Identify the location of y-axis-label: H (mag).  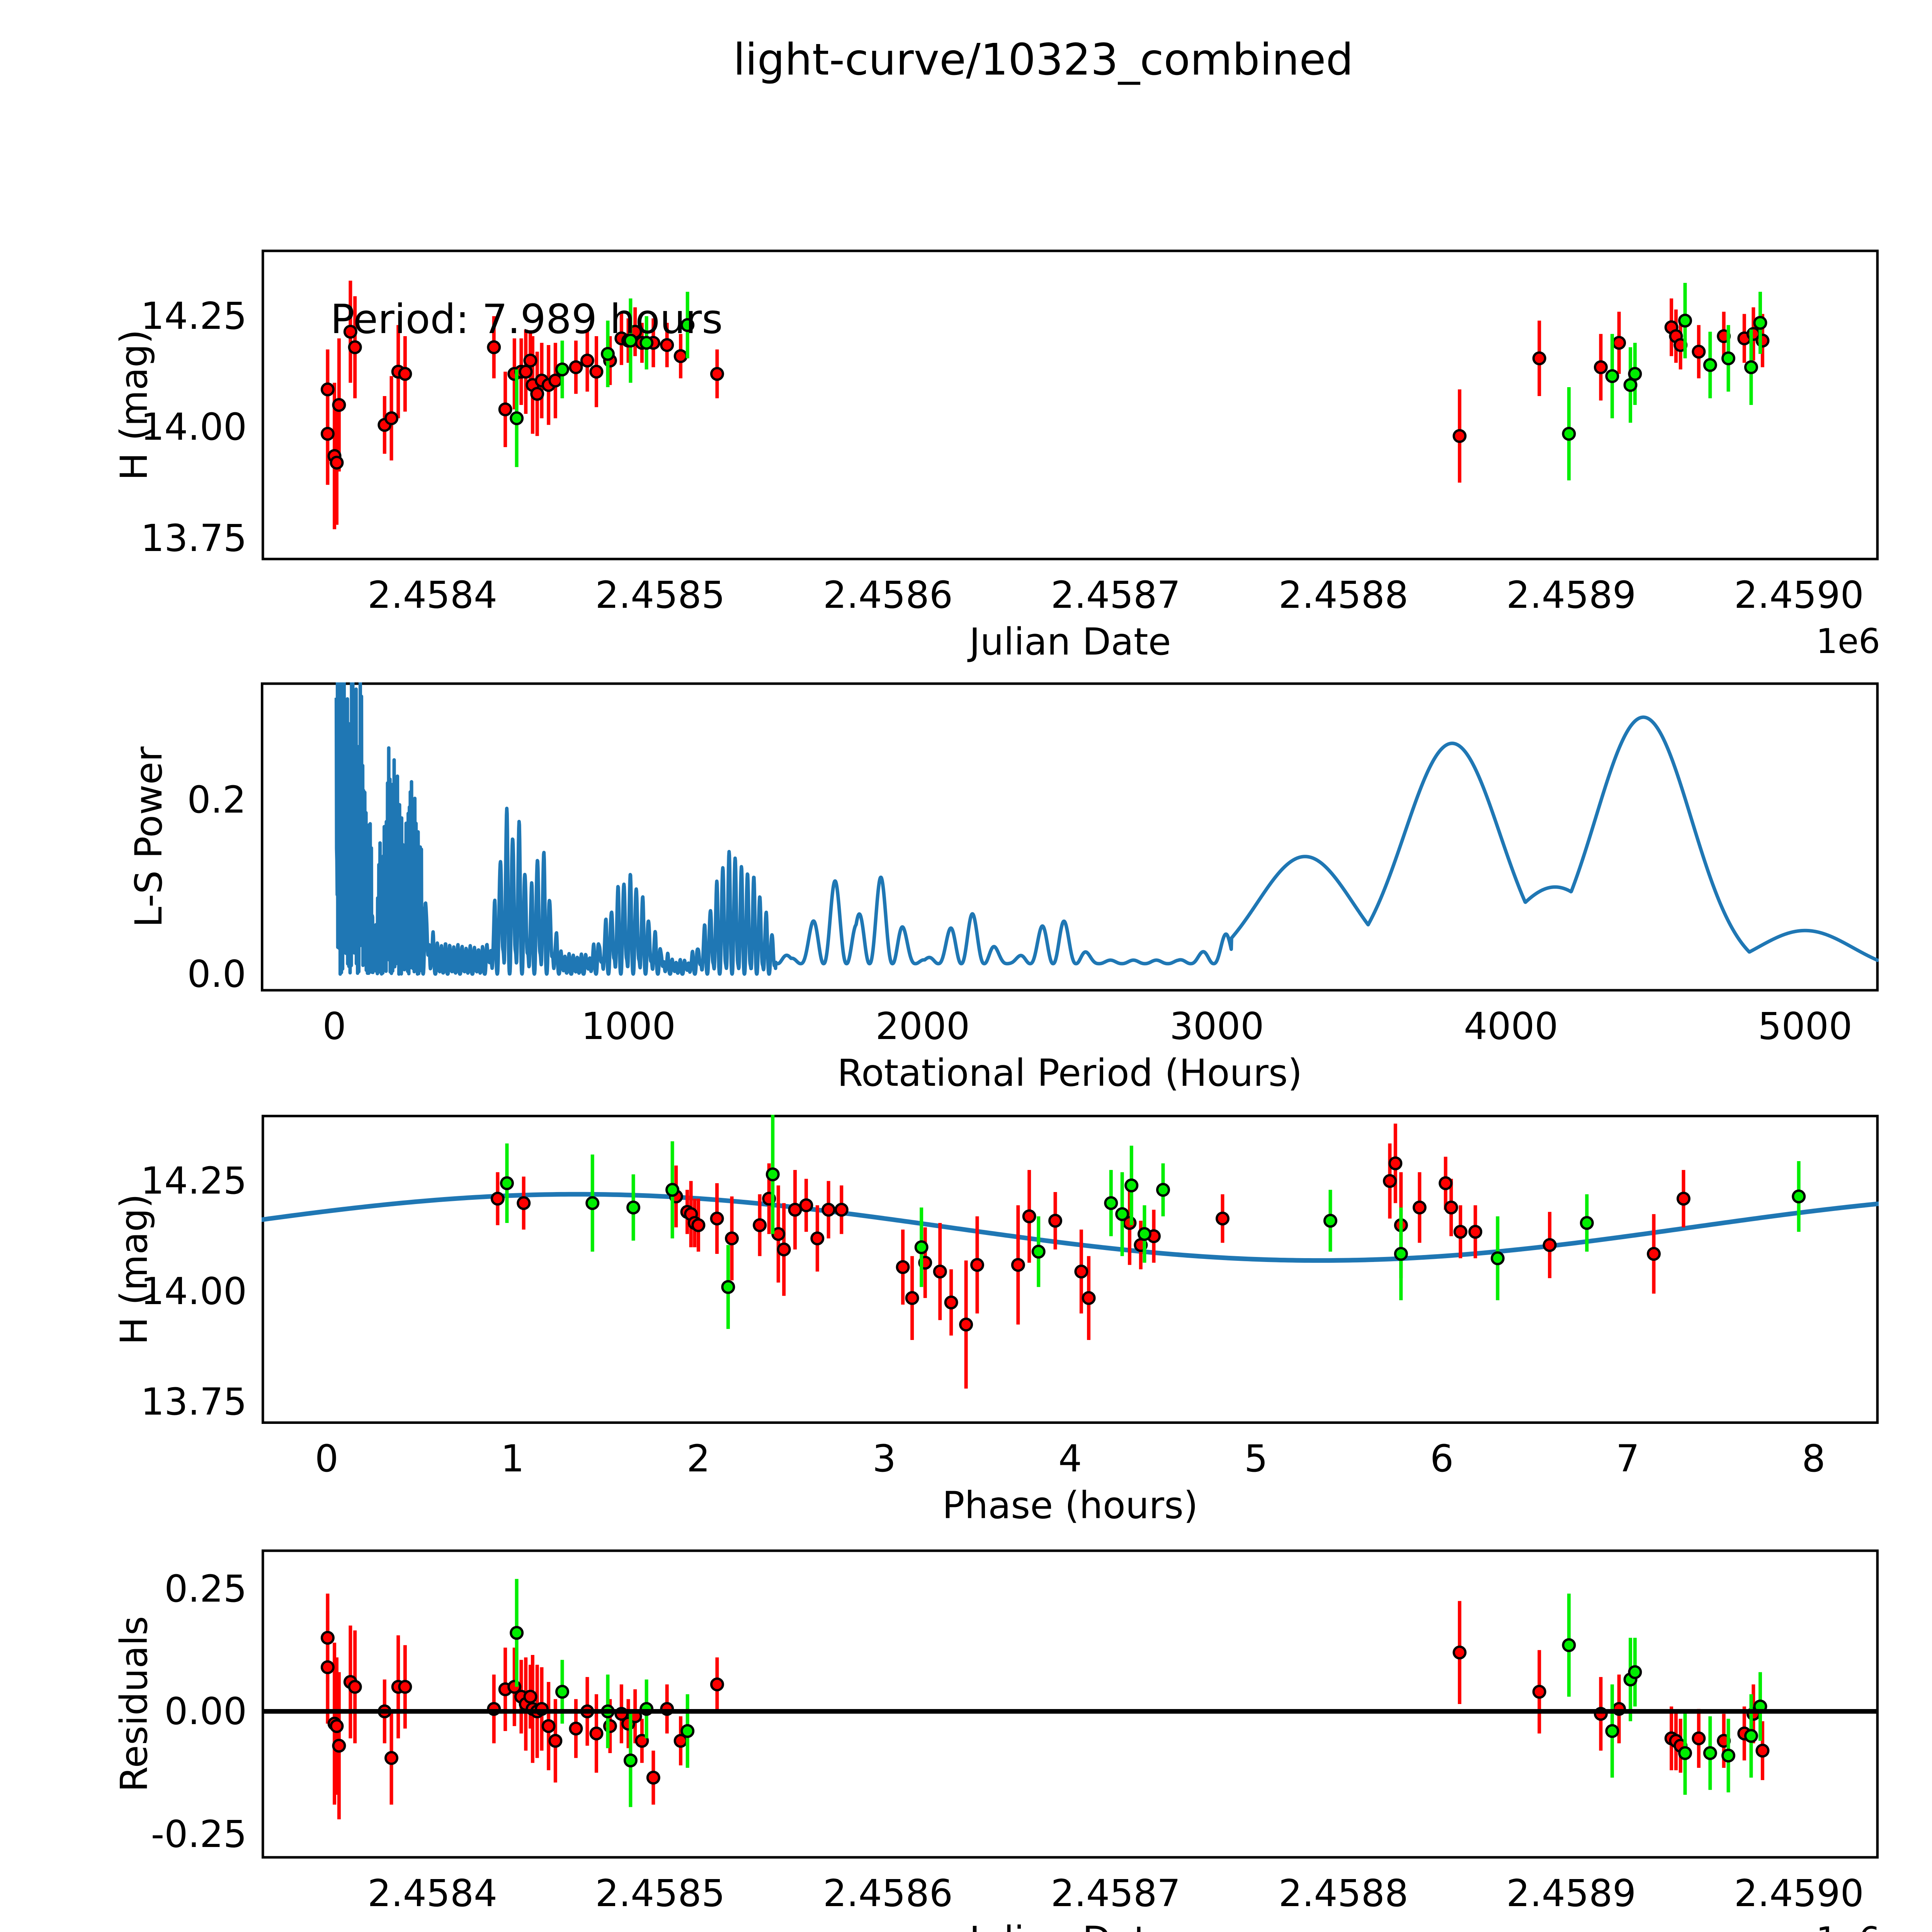
(134, 405).